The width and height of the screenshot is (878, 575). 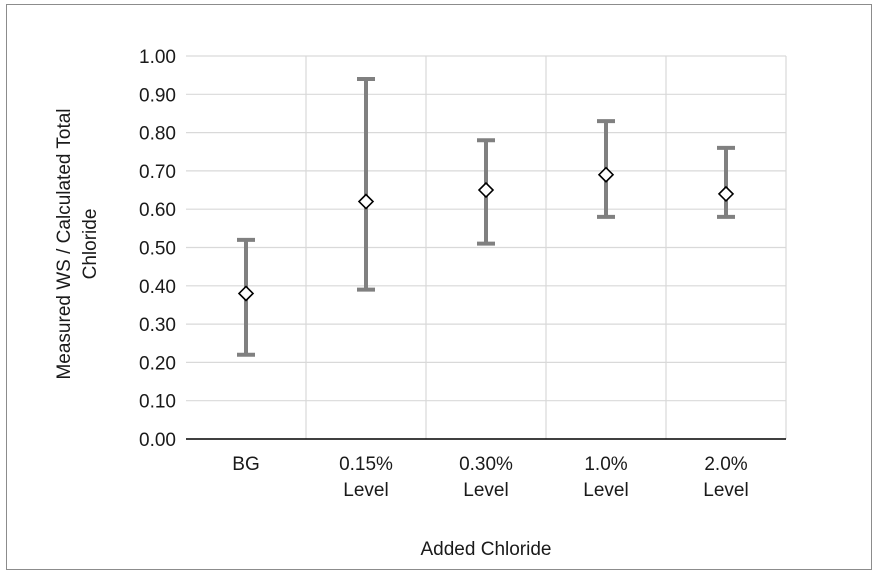 What do you see at coordinates (366, 464) in the screenshot?
I see `x-tick-label: 0.15%` at bounding box center [366, 464].